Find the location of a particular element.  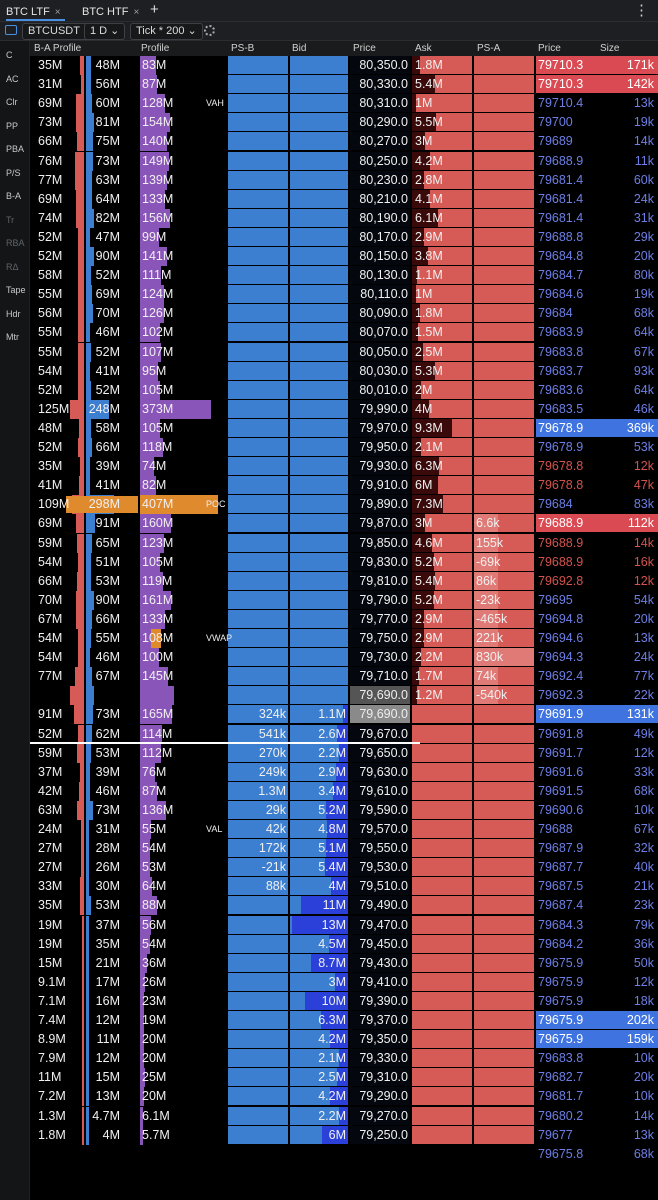

sidebar-item-mtr: Mtr is located at coordinates (12, 337).